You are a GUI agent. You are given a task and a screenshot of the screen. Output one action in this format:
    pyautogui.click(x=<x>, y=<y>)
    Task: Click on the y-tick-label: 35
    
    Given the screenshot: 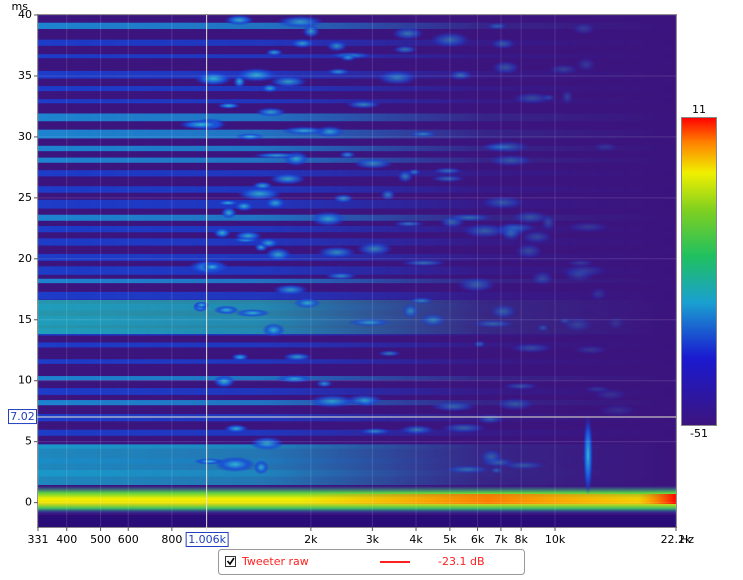 What is the action you would take?
    pyautogui.click(x=25, y=75)
    